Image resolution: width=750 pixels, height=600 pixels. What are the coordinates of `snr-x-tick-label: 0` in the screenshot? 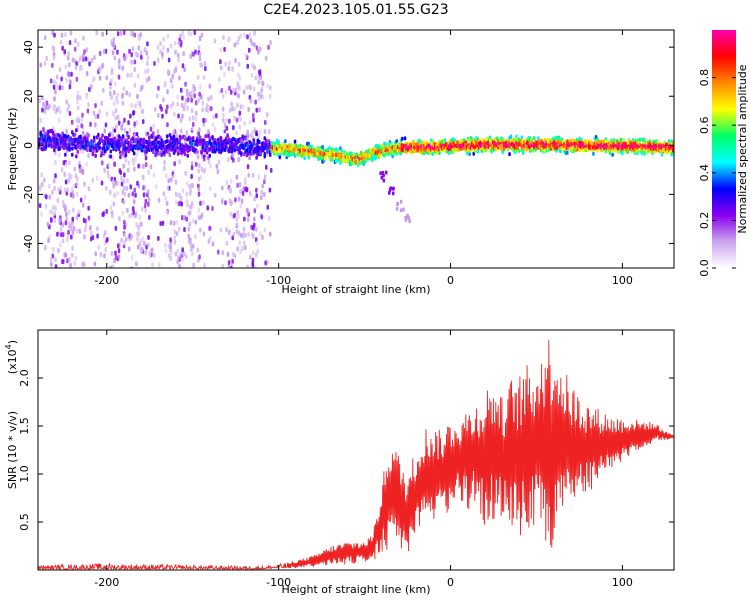 It's located at (450, 582).